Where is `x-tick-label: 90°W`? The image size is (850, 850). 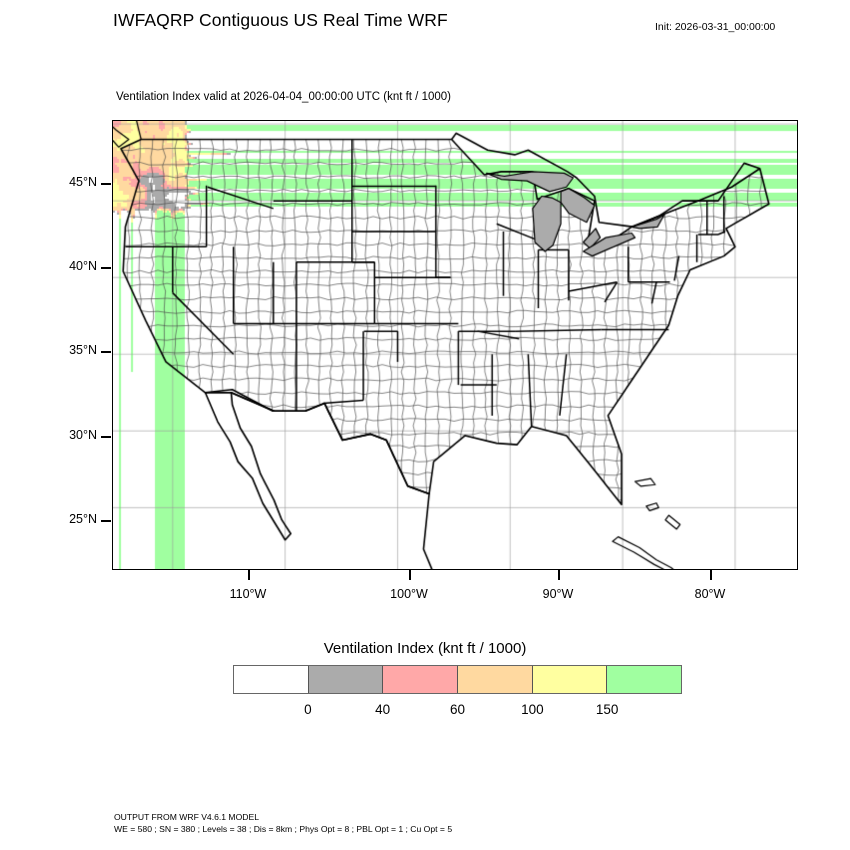 x-tick-label: 90°W is located at coordinates (558, 594).